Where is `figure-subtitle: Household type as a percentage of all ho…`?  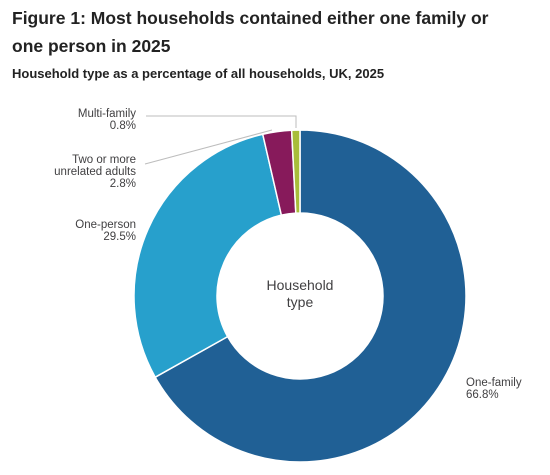
figure-subtitle: Household type as a percentage of all ho… is located at coordinates (198, 73).